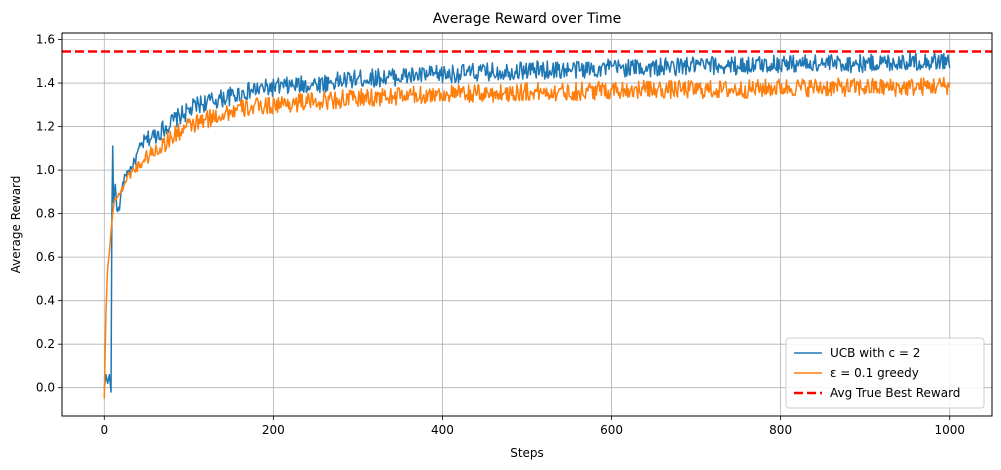 The height and width of the screenshot is (470, 1001). What do you see at coordinates (527, 19) in the screenshot?
I see `chart-title: Average Reward over Time` at bounding box center [527, 19].